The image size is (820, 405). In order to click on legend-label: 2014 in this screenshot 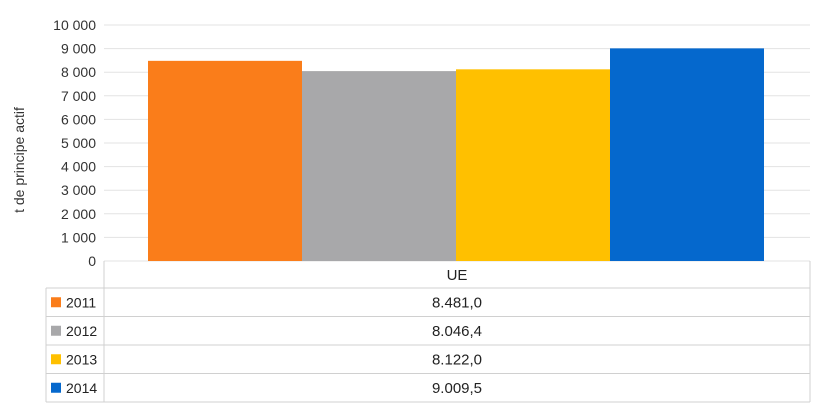, I will do `click(81, 388)`.